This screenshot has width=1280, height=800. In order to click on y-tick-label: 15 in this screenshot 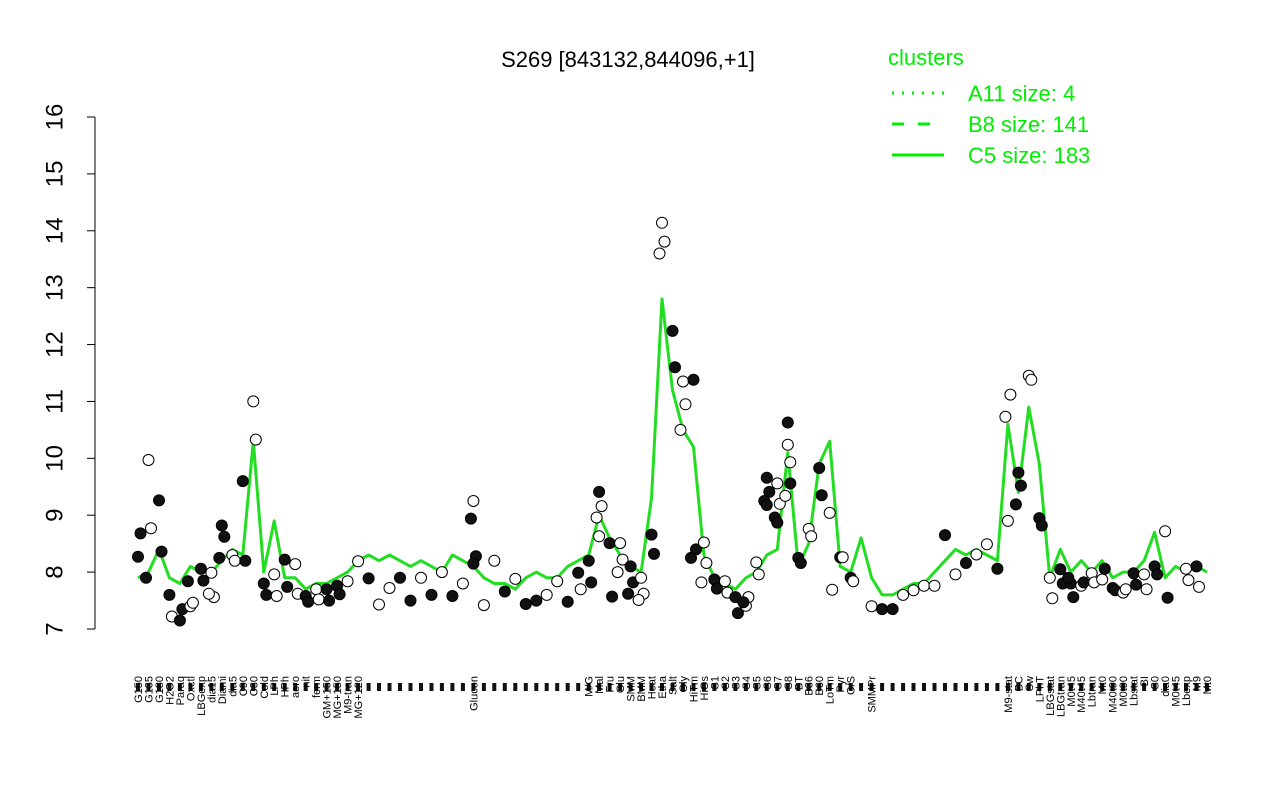, I will do `click(55, 174)`.